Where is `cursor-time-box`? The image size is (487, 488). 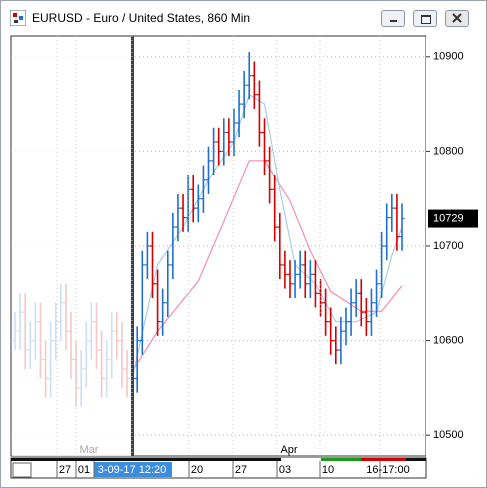
cursor-time-box is located at coordinates (133, 469).